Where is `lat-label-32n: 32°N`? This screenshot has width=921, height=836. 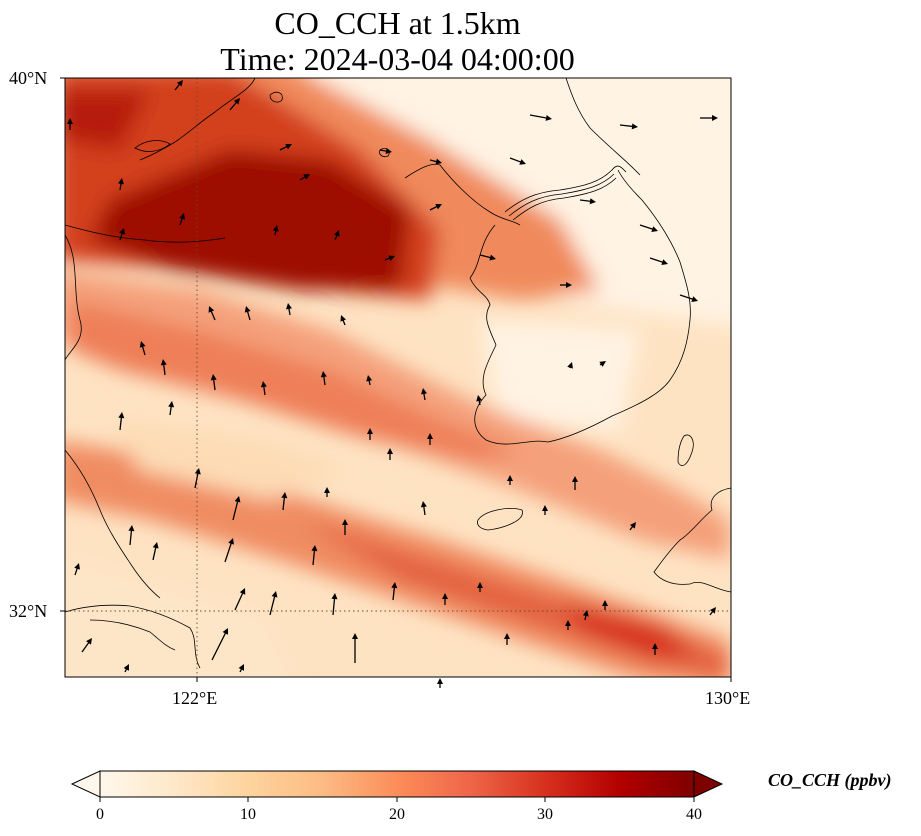 lat-label-32n: 32°N is located at coordinates (28, 611).